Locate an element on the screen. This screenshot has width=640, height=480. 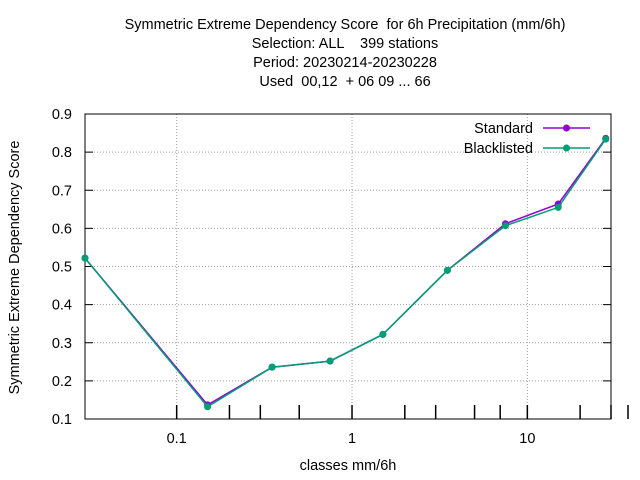
y-tick-label: 0.5 is located at coordinates (62, 268).